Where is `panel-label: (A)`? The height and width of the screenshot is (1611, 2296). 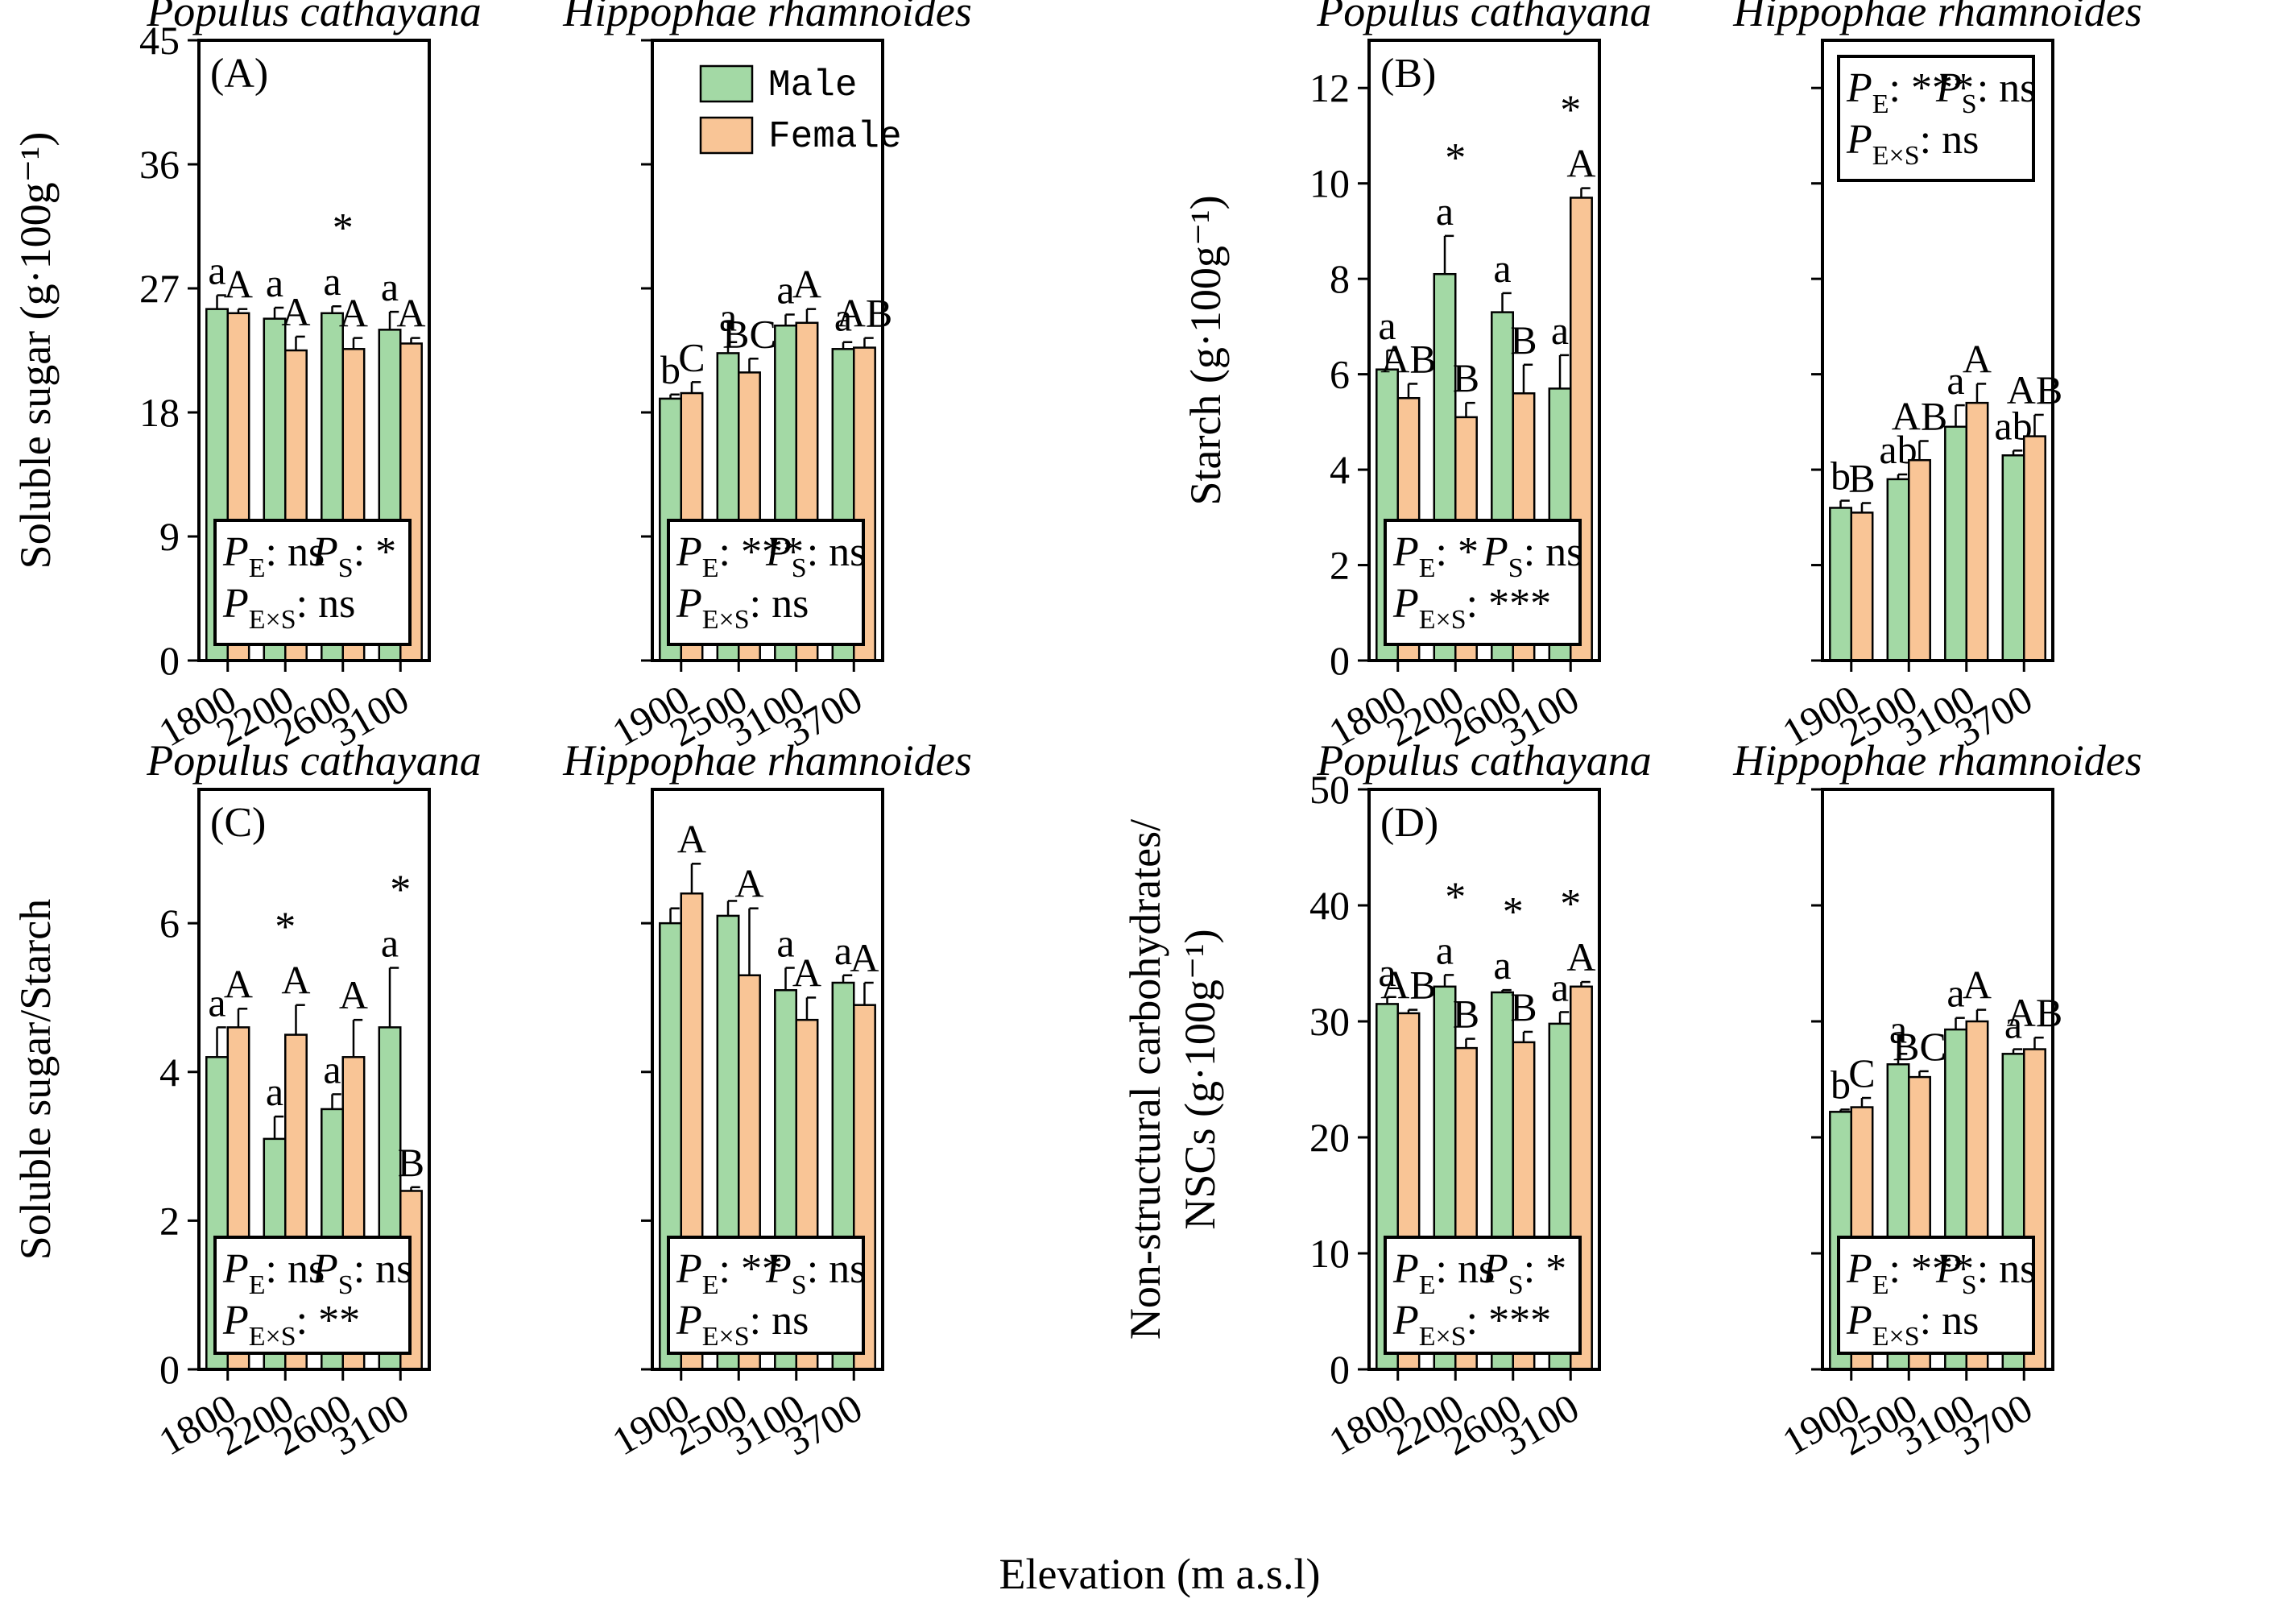 panel-label: (A) is located at coordinates (239, 74).